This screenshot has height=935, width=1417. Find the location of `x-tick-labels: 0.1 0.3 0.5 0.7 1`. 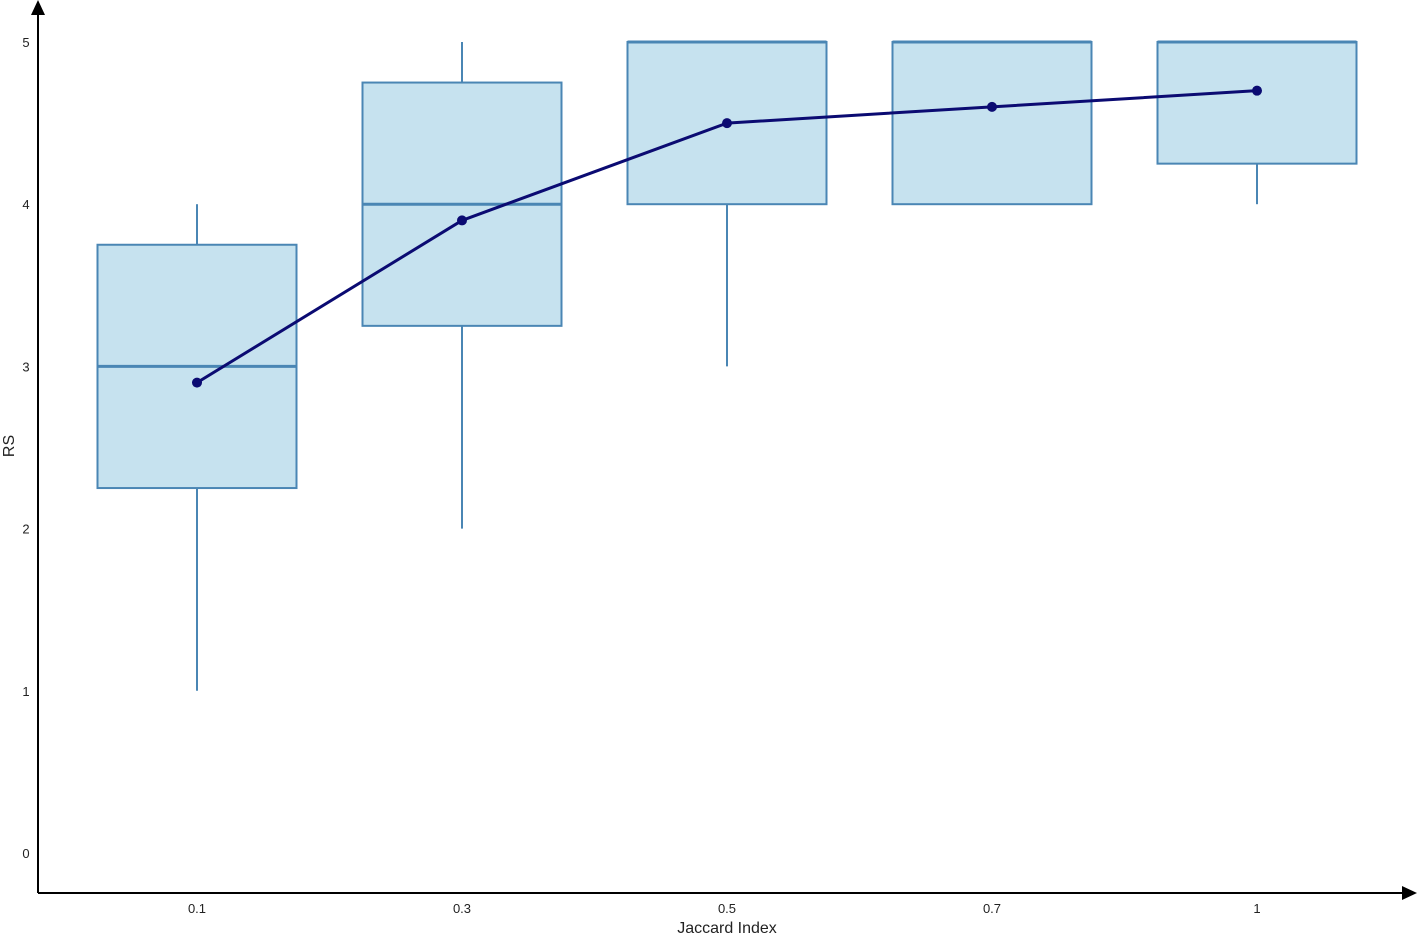

x-tick-labels: 0.1 0.3 0.5 0.7 1 is located at coordinates (724, 908).